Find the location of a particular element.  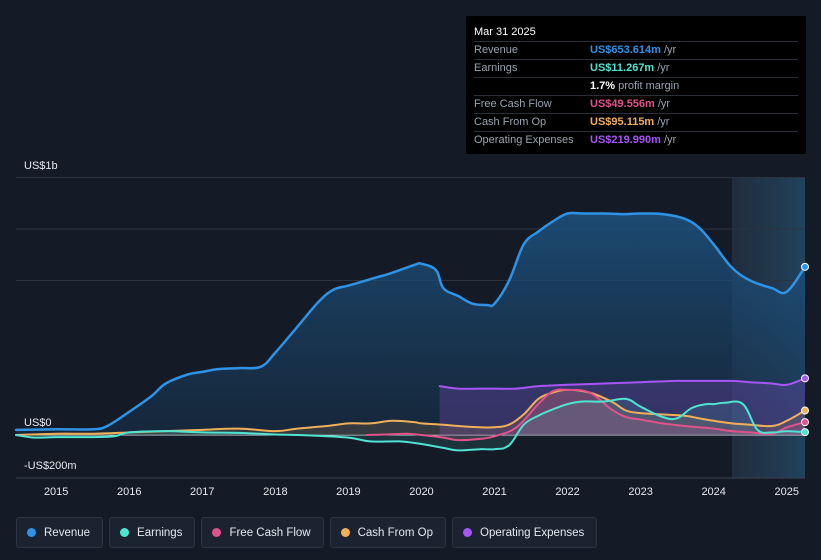

earnings-area is located at coordinates (410, 424).